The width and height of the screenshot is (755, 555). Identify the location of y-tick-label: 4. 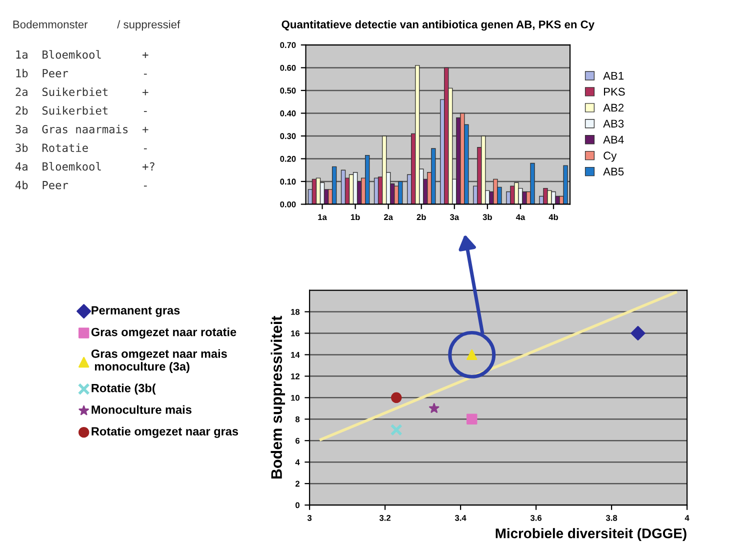
(297, 462).